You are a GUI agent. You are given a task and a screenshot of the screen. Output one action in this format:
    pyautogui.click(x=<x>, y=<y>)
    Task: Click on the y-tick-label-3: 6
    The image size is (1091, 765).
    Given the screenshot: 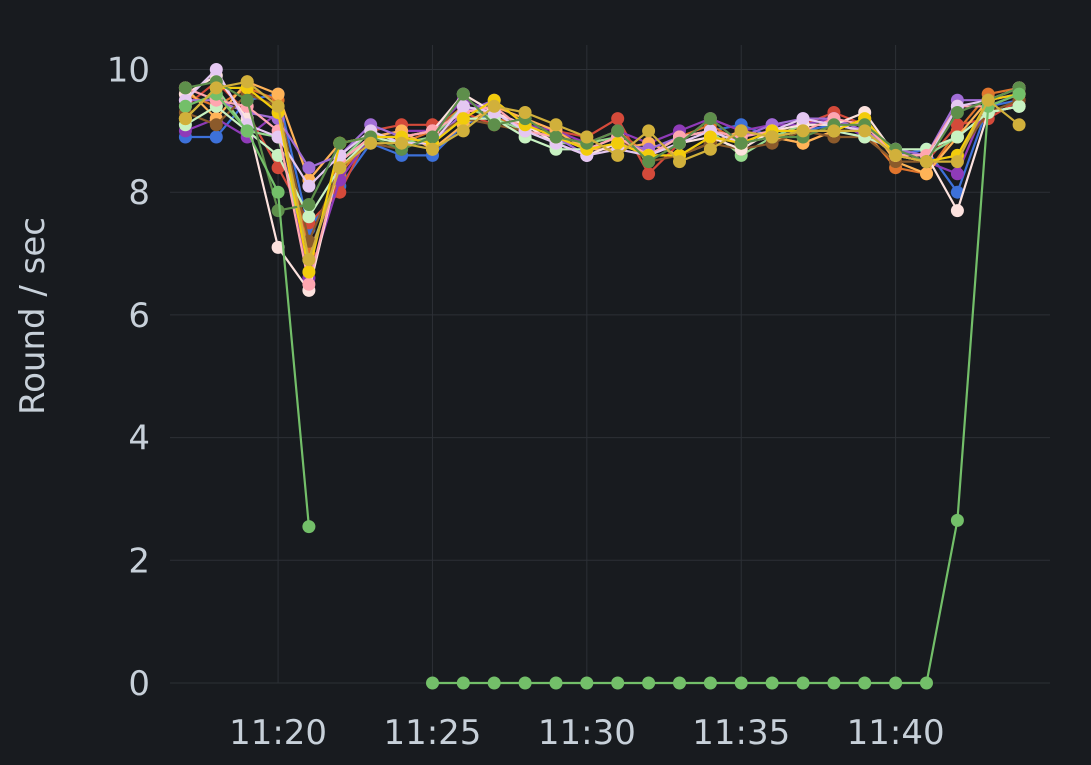 What is the action you would take?
    pyautogui.click(x=139, y=316)
    